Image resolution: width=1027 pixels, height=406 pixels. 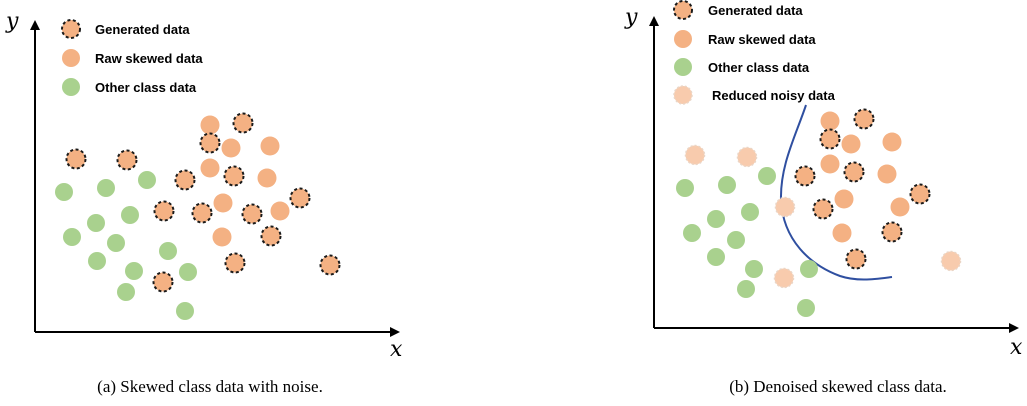 I want to click on caption-a: (a) Skewed class data with noise., so click(x=210, y=386).